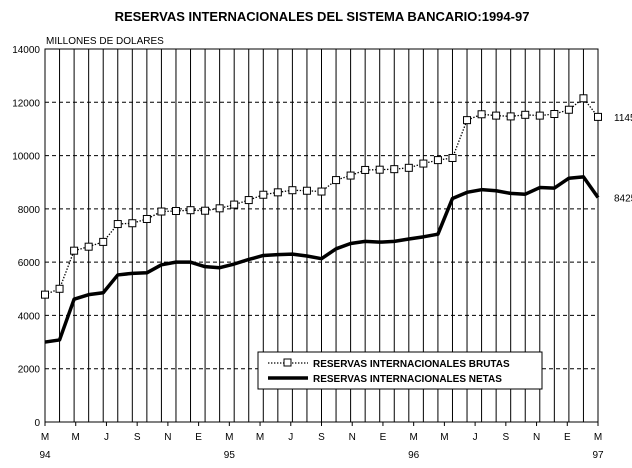 The image size is (632, 468). What do you see at coordinates (623, 159) in the screenshot?
I see `end-labels: 11452, 8425,0` at bounding box center [623, 159].